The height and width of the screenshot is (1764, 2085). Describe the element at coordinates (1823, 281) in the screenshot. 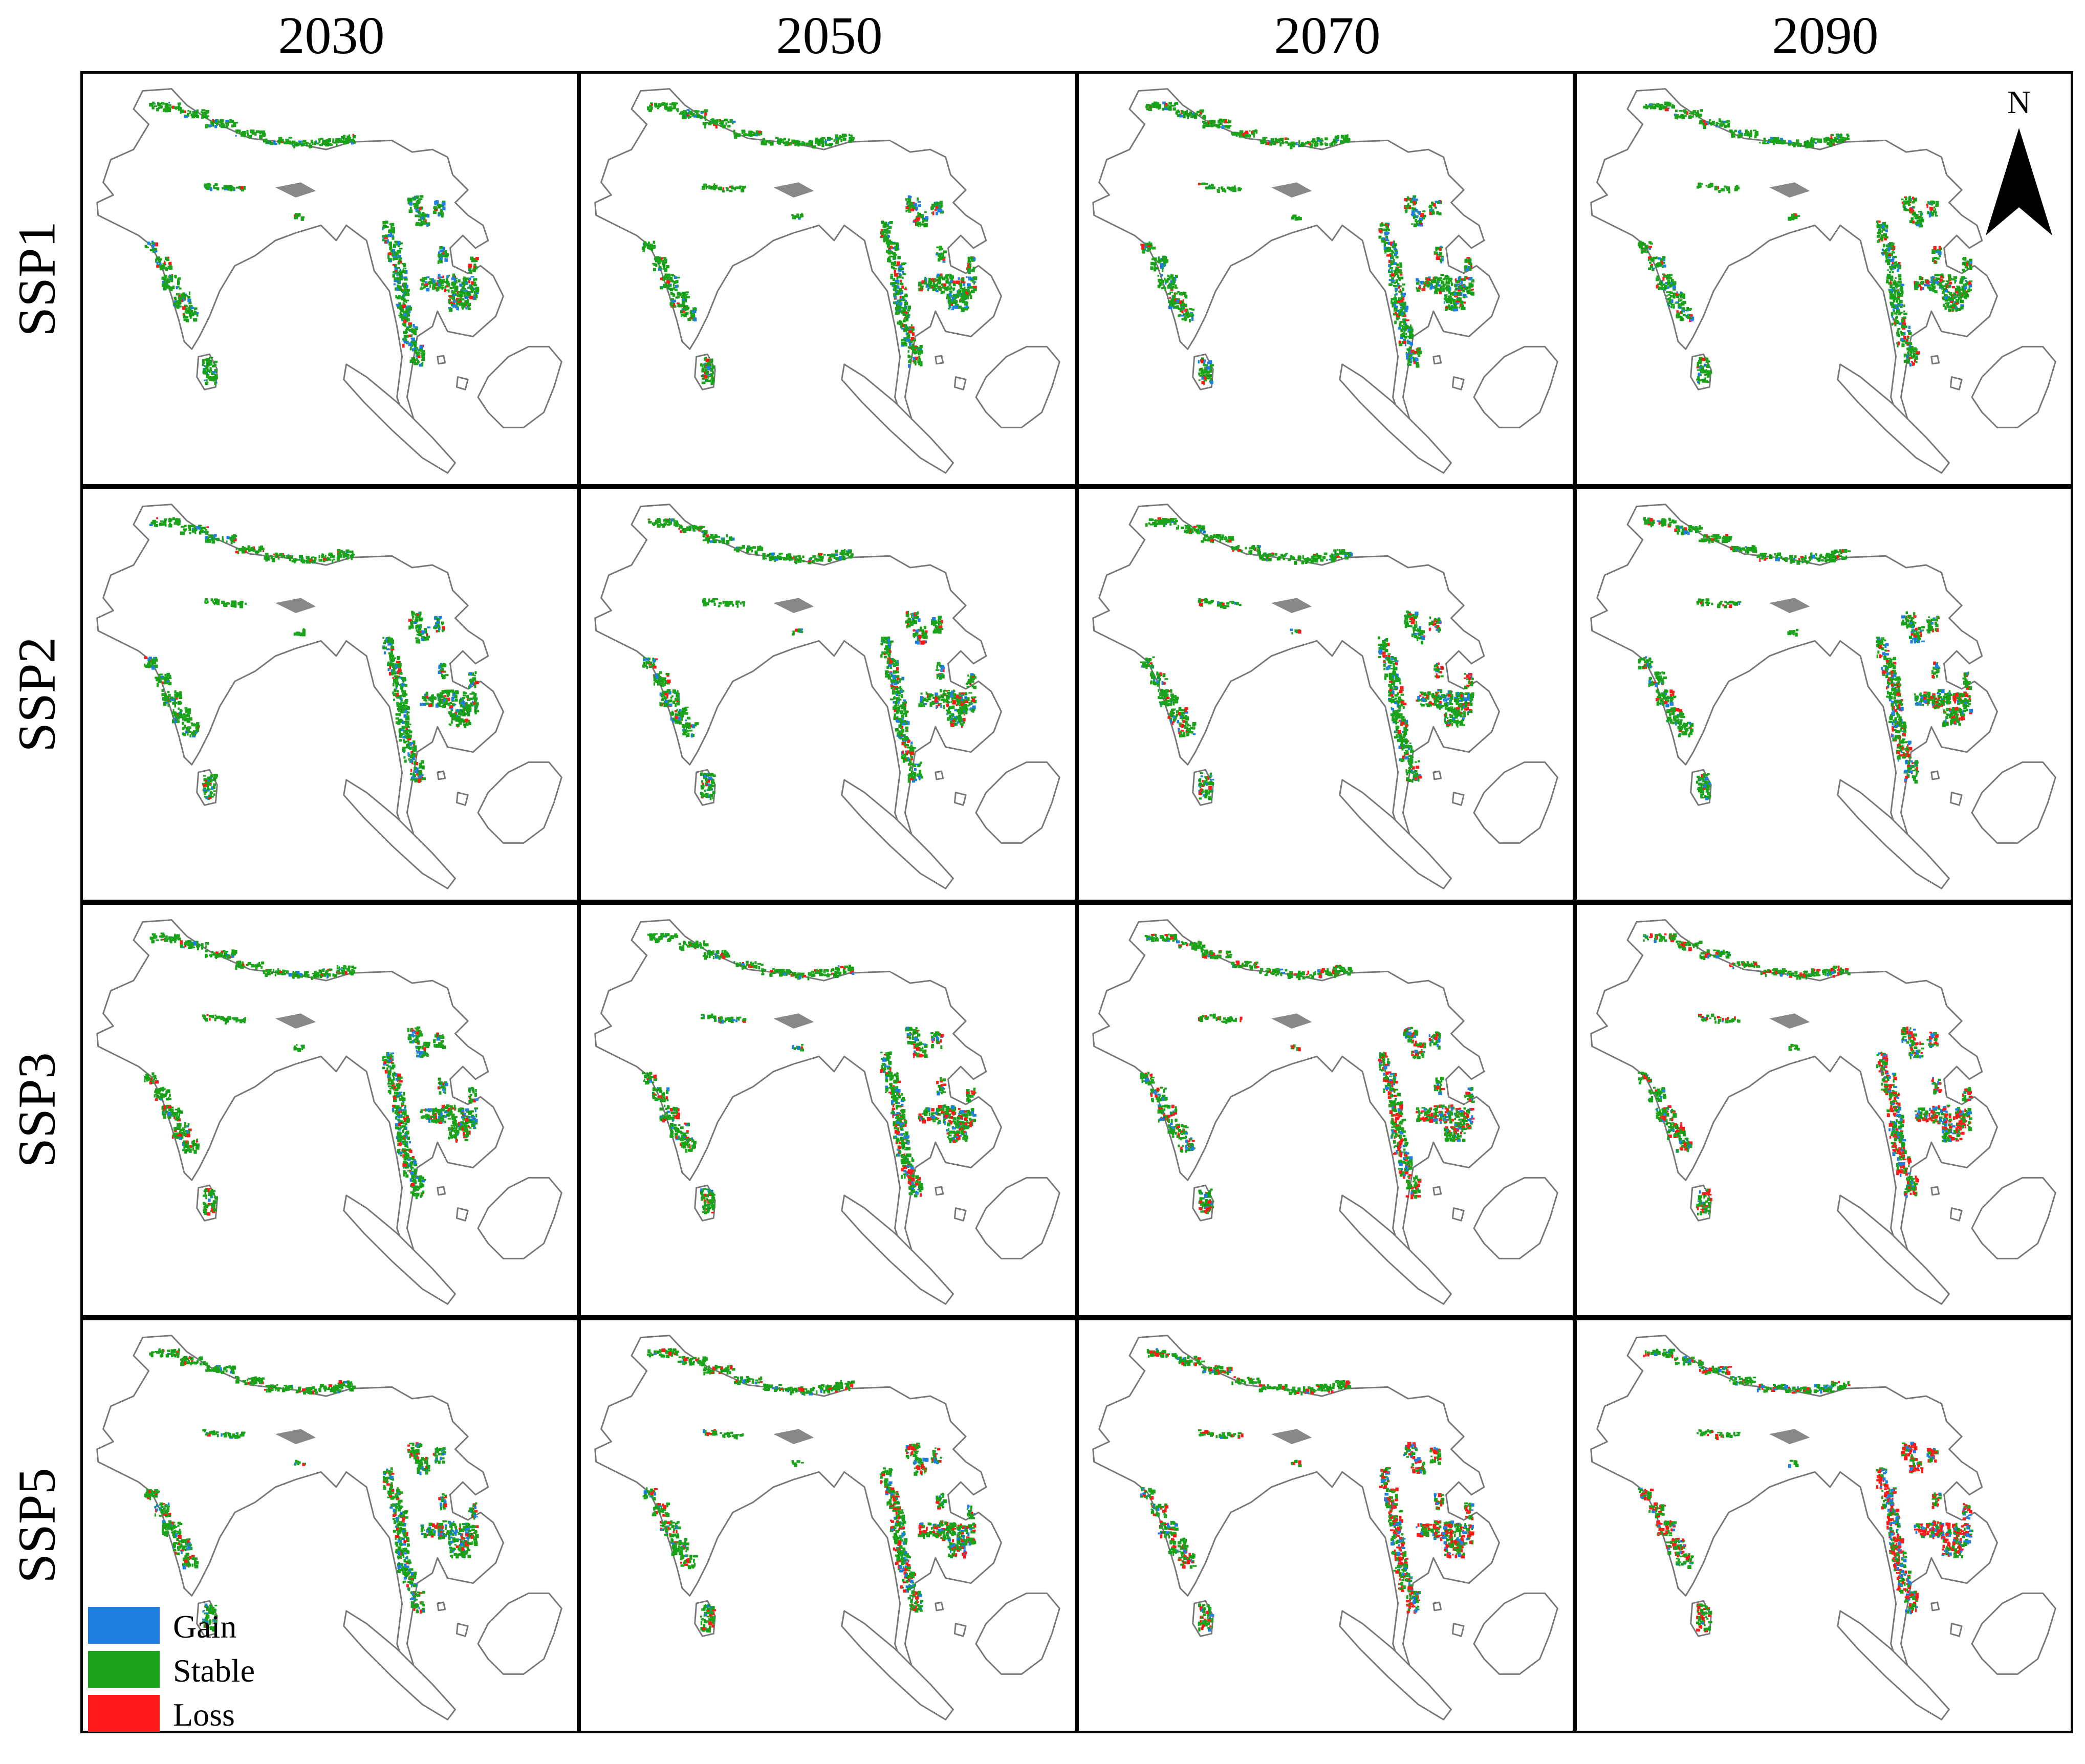

I see `map-svg` at that location.